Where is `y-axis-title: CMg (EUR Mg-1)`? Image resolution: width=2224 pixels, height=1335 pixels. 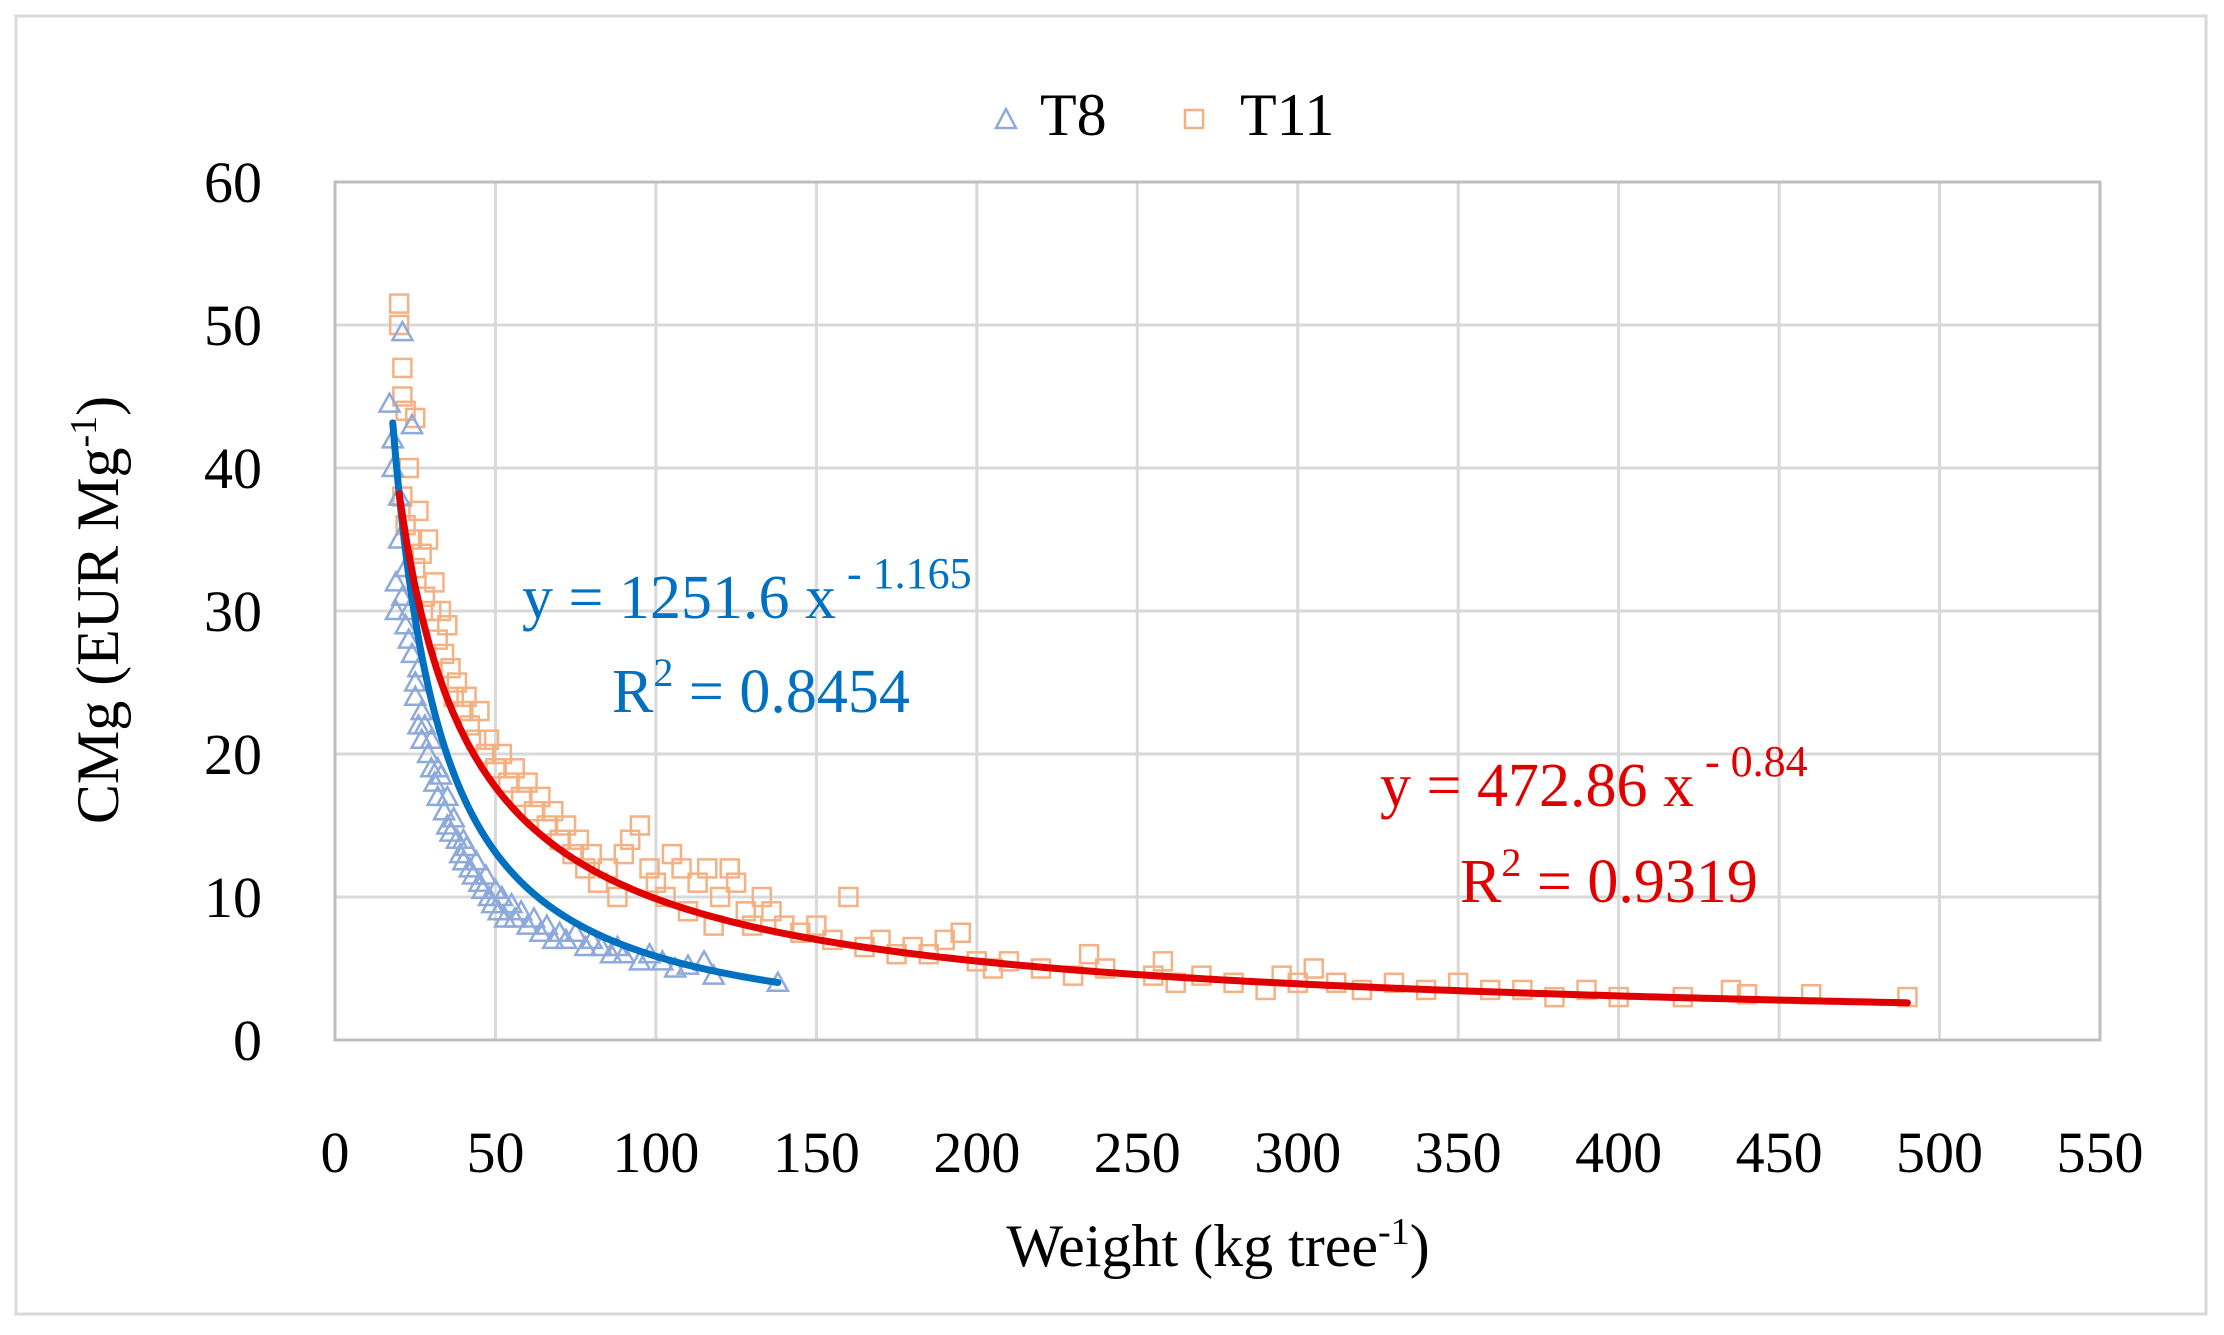
y-axis-title: CMg (EUR Mg-1) is located at coordinates (97, 610).